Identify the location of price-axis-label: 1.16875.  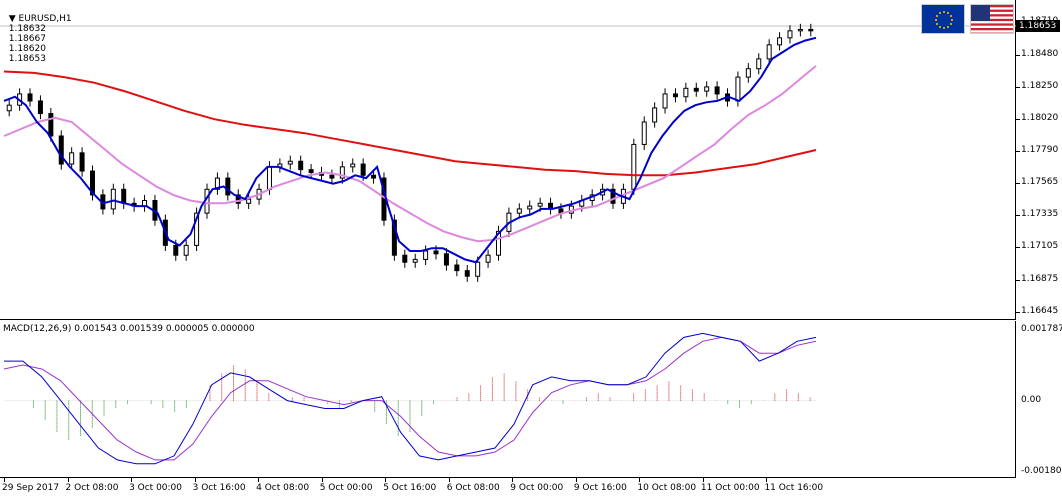
(1040, 278).